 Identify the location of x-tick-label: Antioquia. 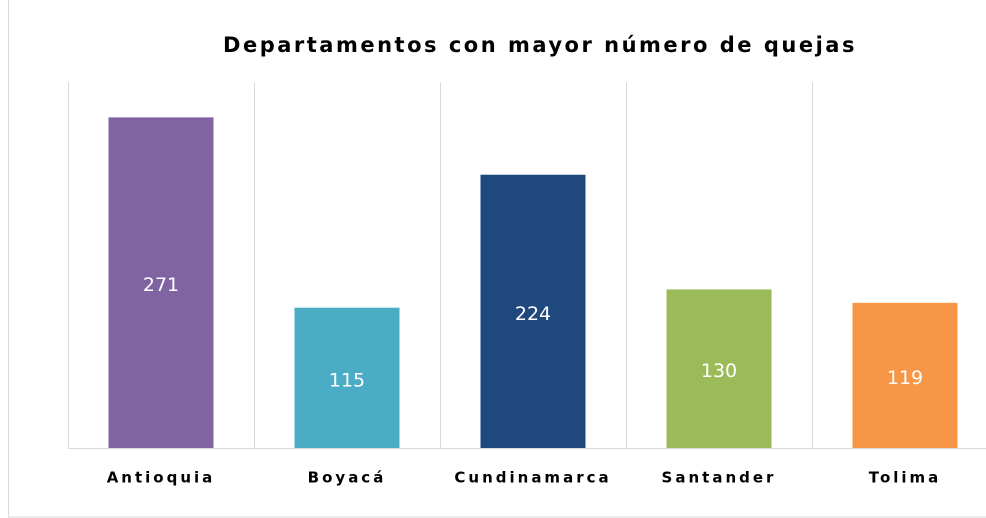
(161, 478).